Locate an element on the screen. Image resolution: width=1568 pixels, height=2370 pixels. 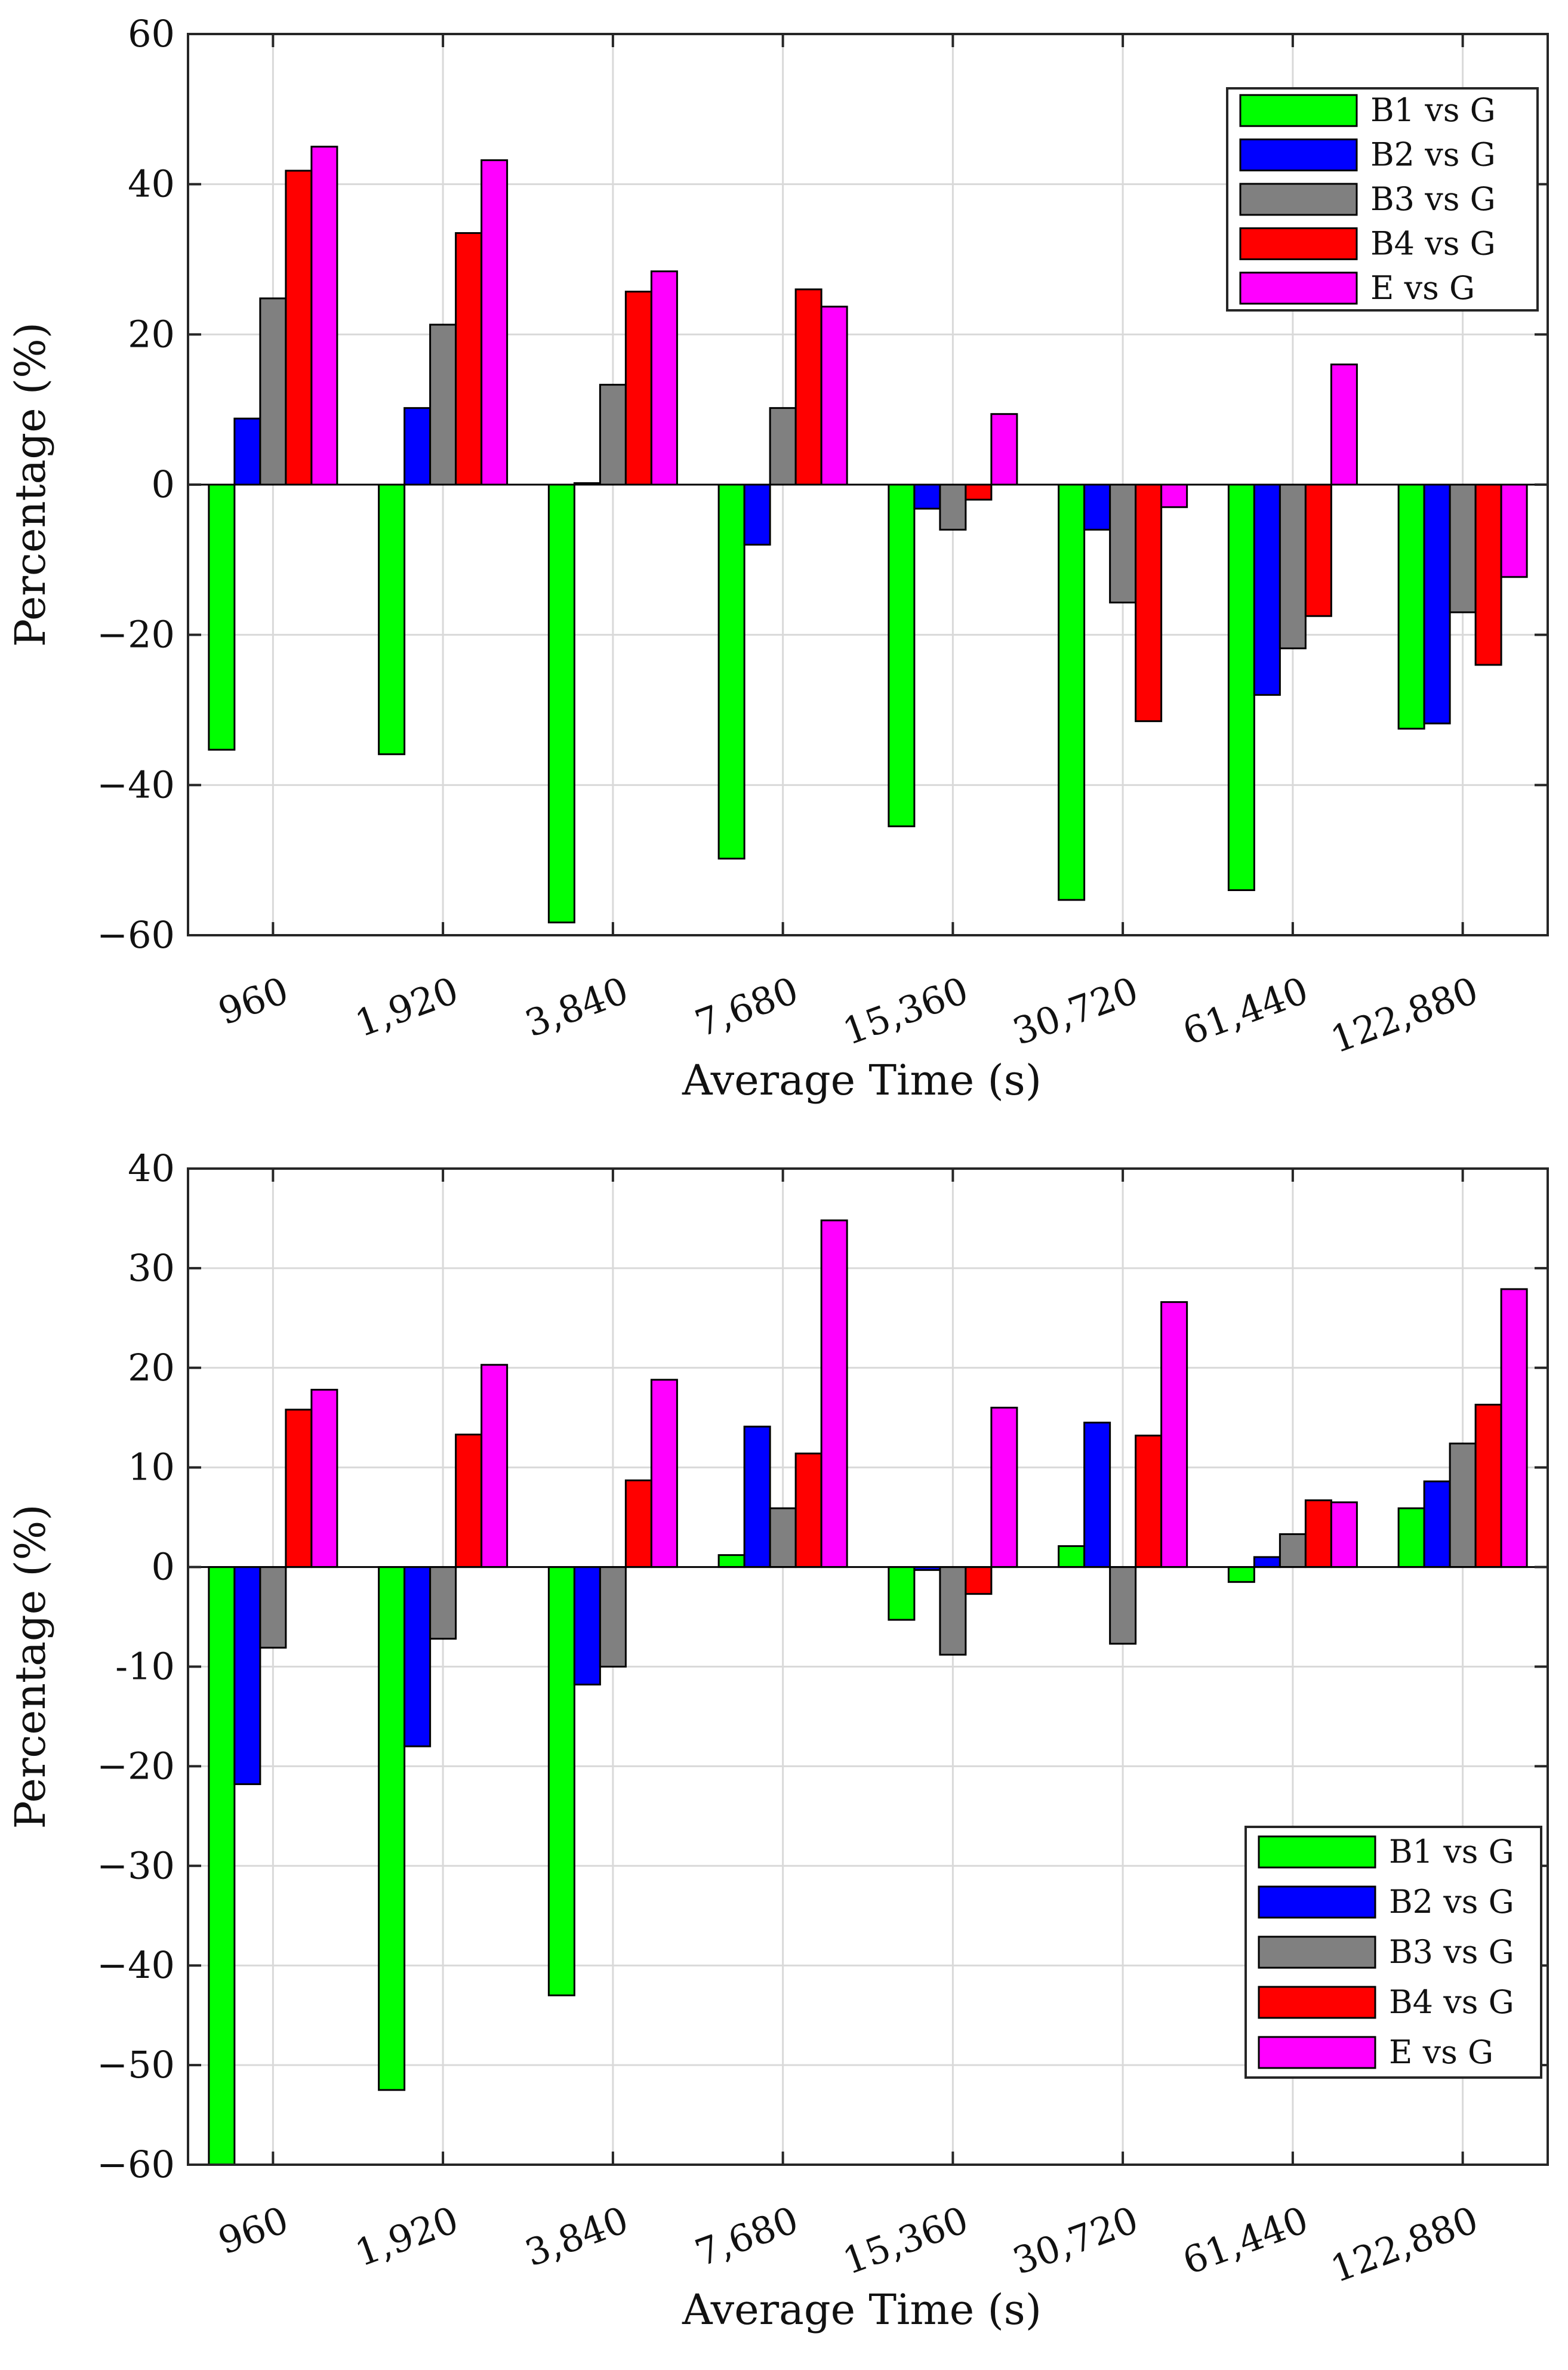
x-tick-label: 122,880 is located at coordinates (1404, 2244).